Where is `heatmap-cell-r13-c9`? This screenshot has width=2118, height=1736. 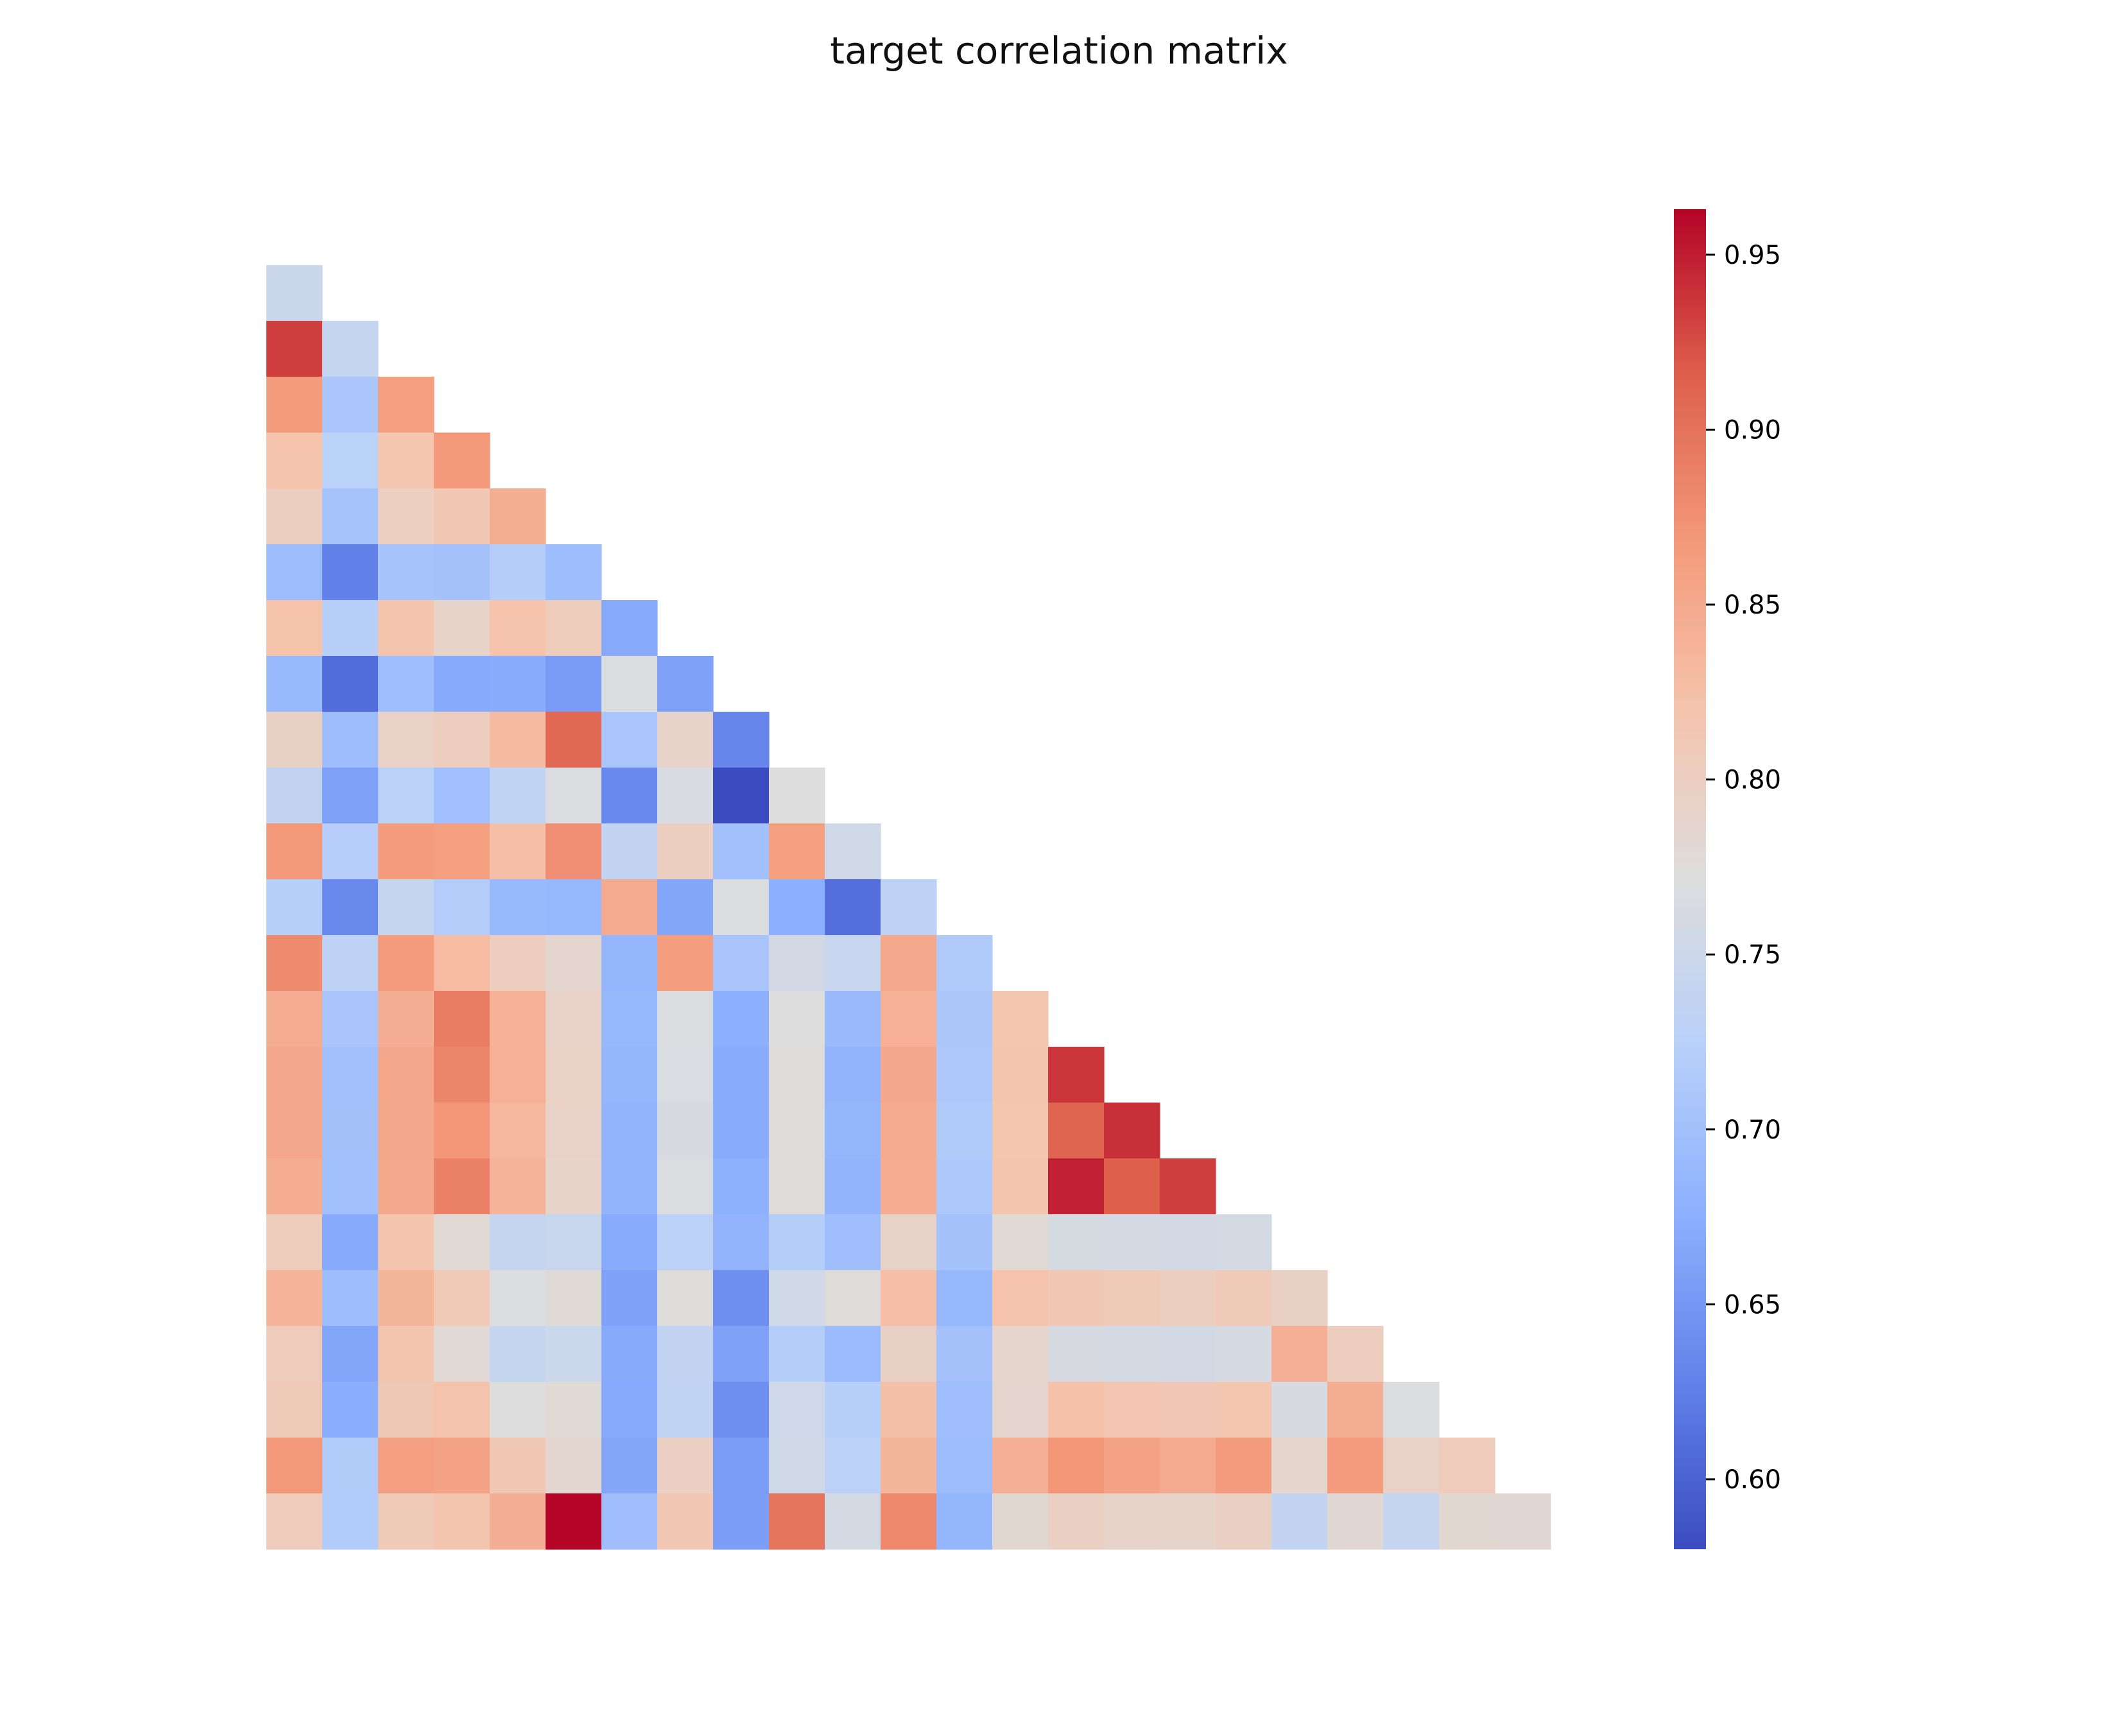 heatmap-cell-r13-c9 is located at coordinates (797, 963).